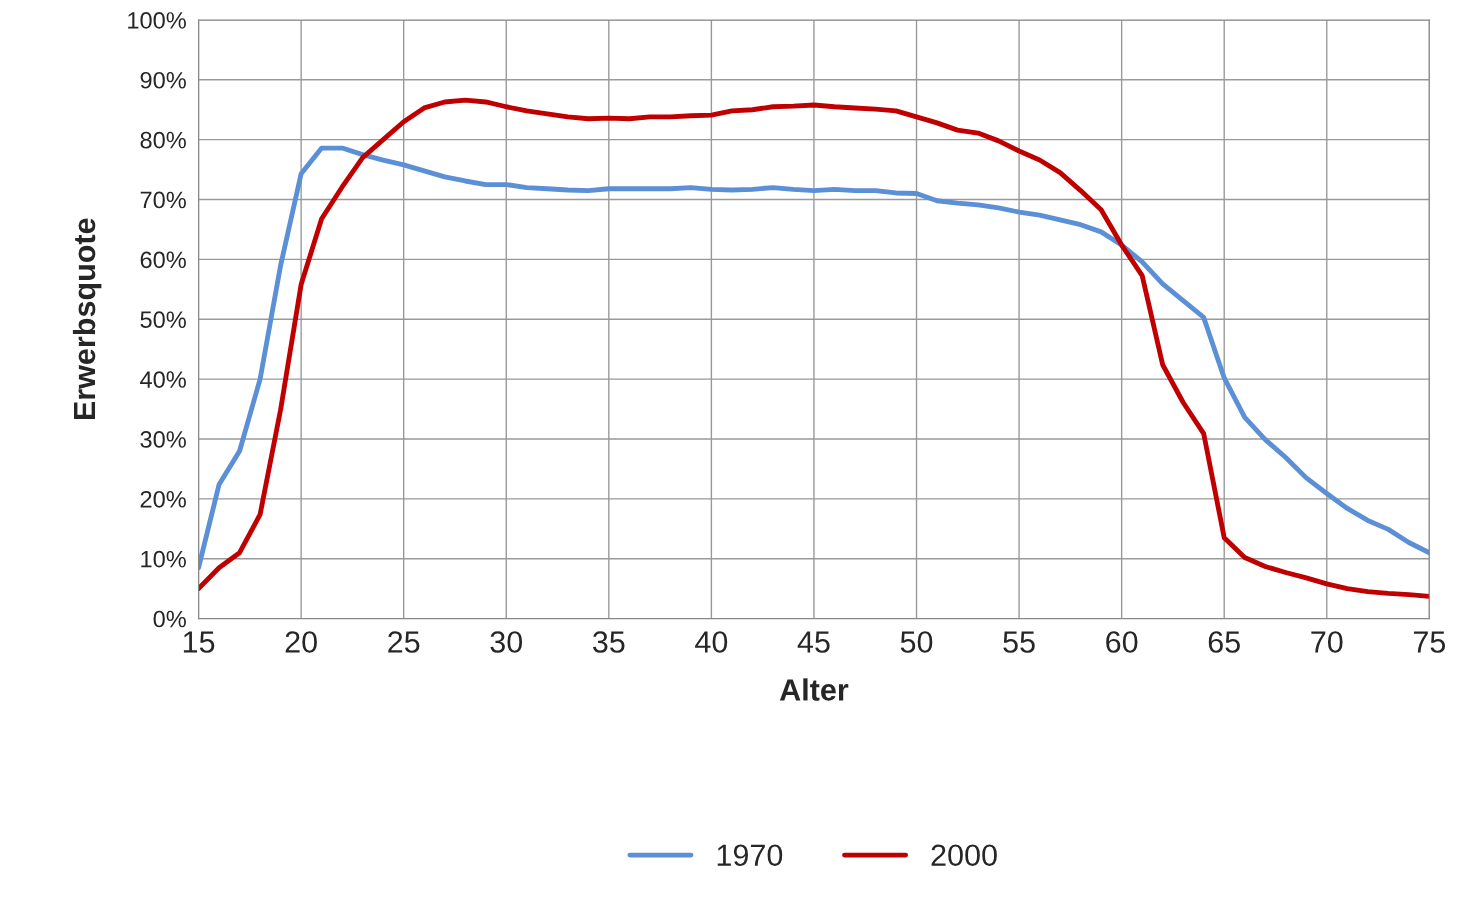  What do you see at coordinates (163, 499) in the screenshot?
I see `y-tick-label: 20%` at bounding box center [163, 499].